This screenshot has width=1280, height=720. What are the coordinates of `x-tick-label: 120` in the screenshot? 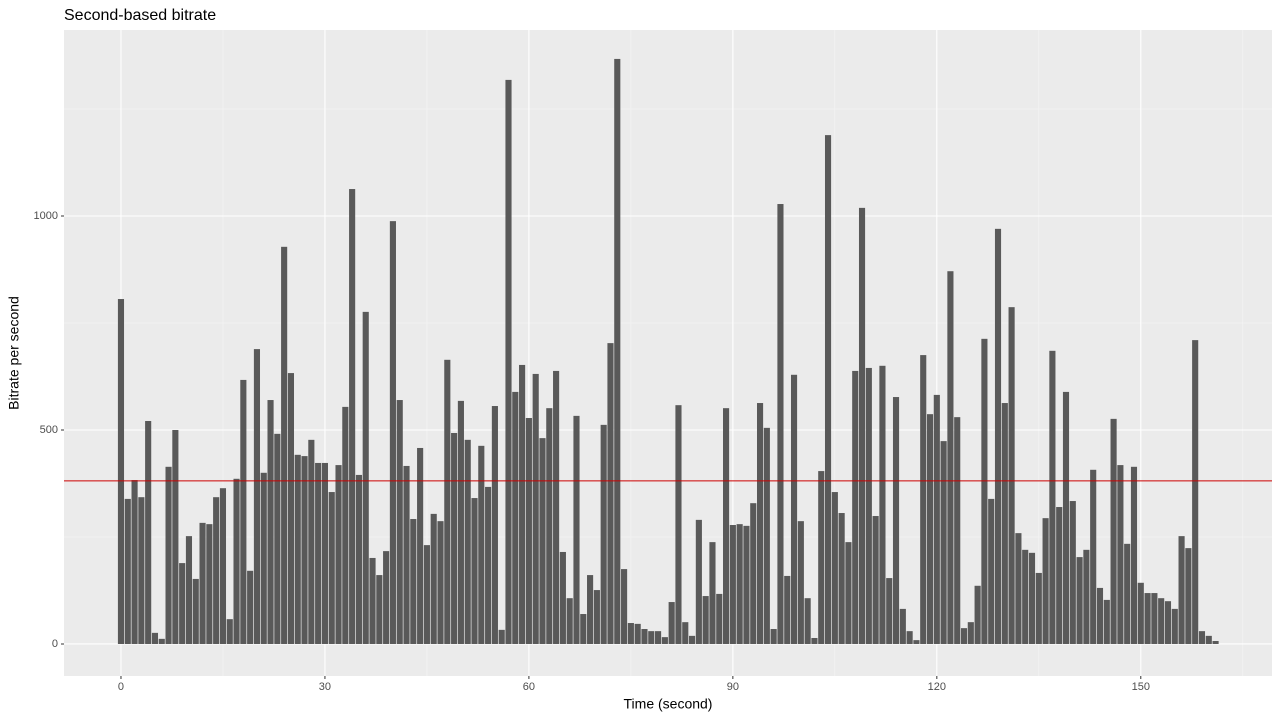 It's located at (937, 687).